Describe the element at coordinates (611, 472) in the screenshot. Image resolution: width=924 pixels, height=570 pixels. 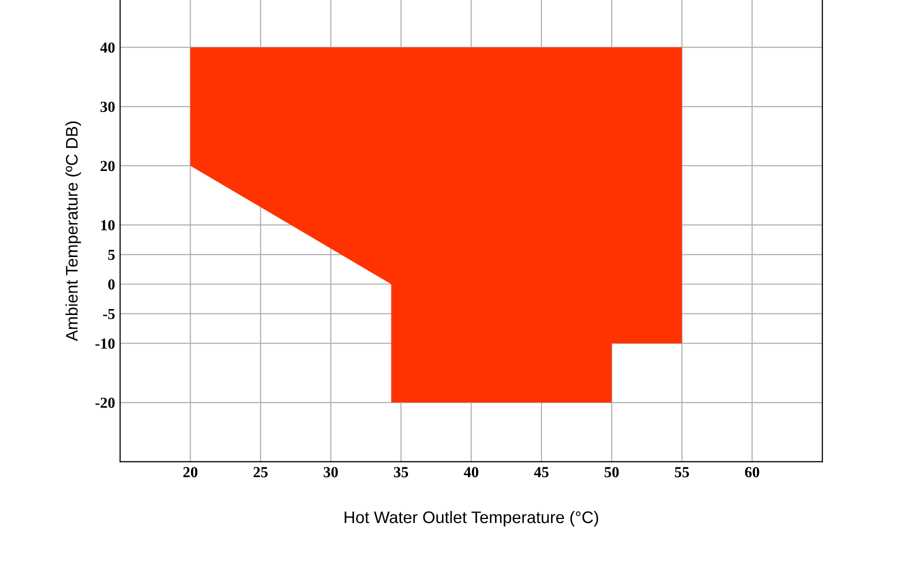
I see `x-tick-label: 50` at that location.